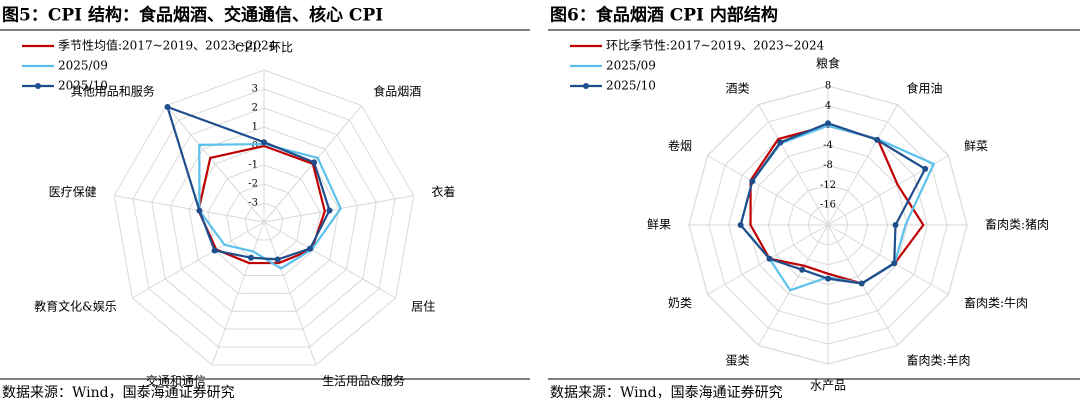  I want to click on chart-title: 图5：CPI 结构：食品烟酒、交通通信、核心 CPI, so click(192, 15).